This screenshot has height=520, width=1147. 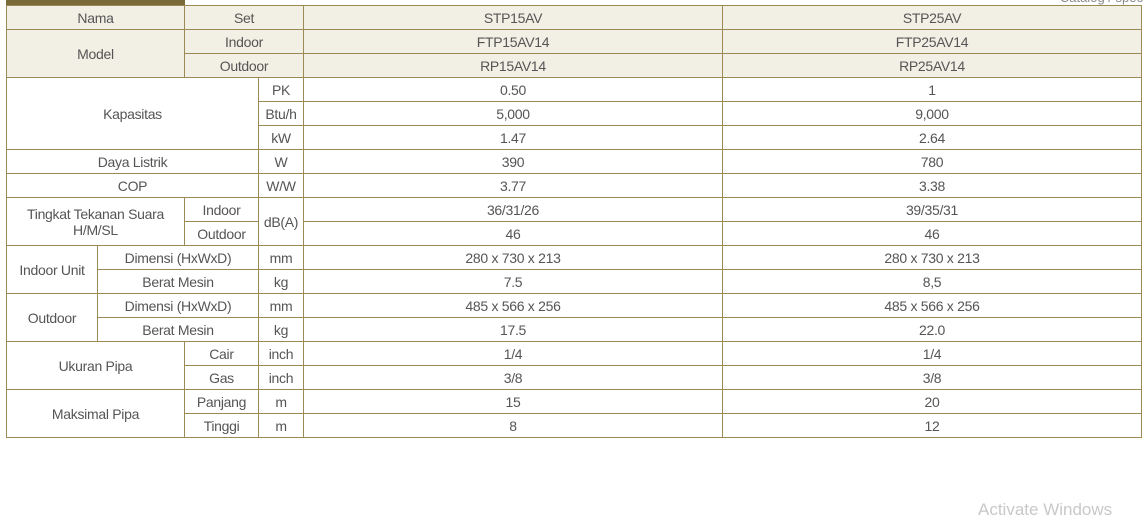 What do you see at coordinates (221, 209) in the screenshot?
I see `sub-label: Indoor` at bounding box center [221, 209].